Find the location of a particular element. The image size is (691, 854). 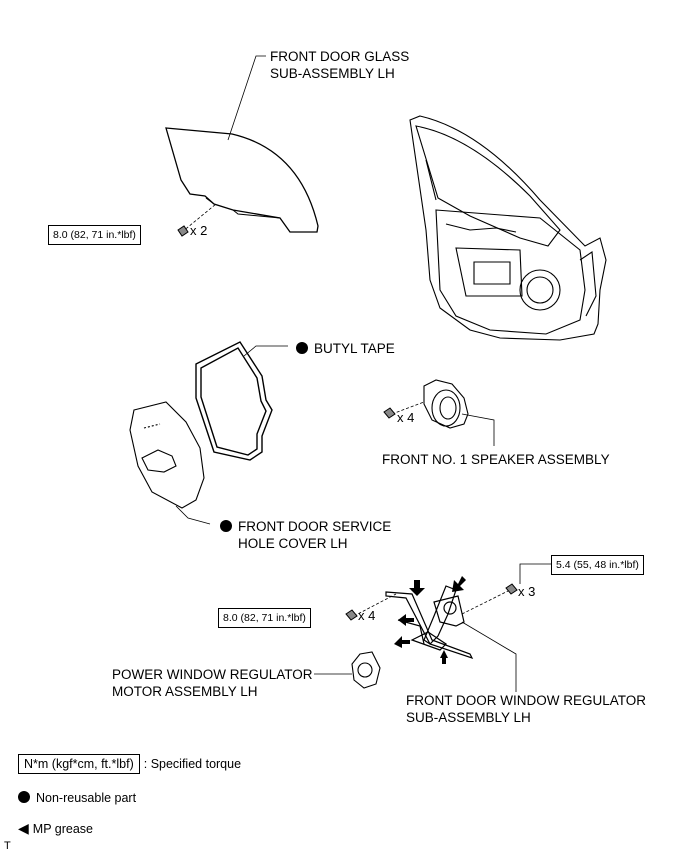

speaker-drawing is located at coordinates (446, 404).